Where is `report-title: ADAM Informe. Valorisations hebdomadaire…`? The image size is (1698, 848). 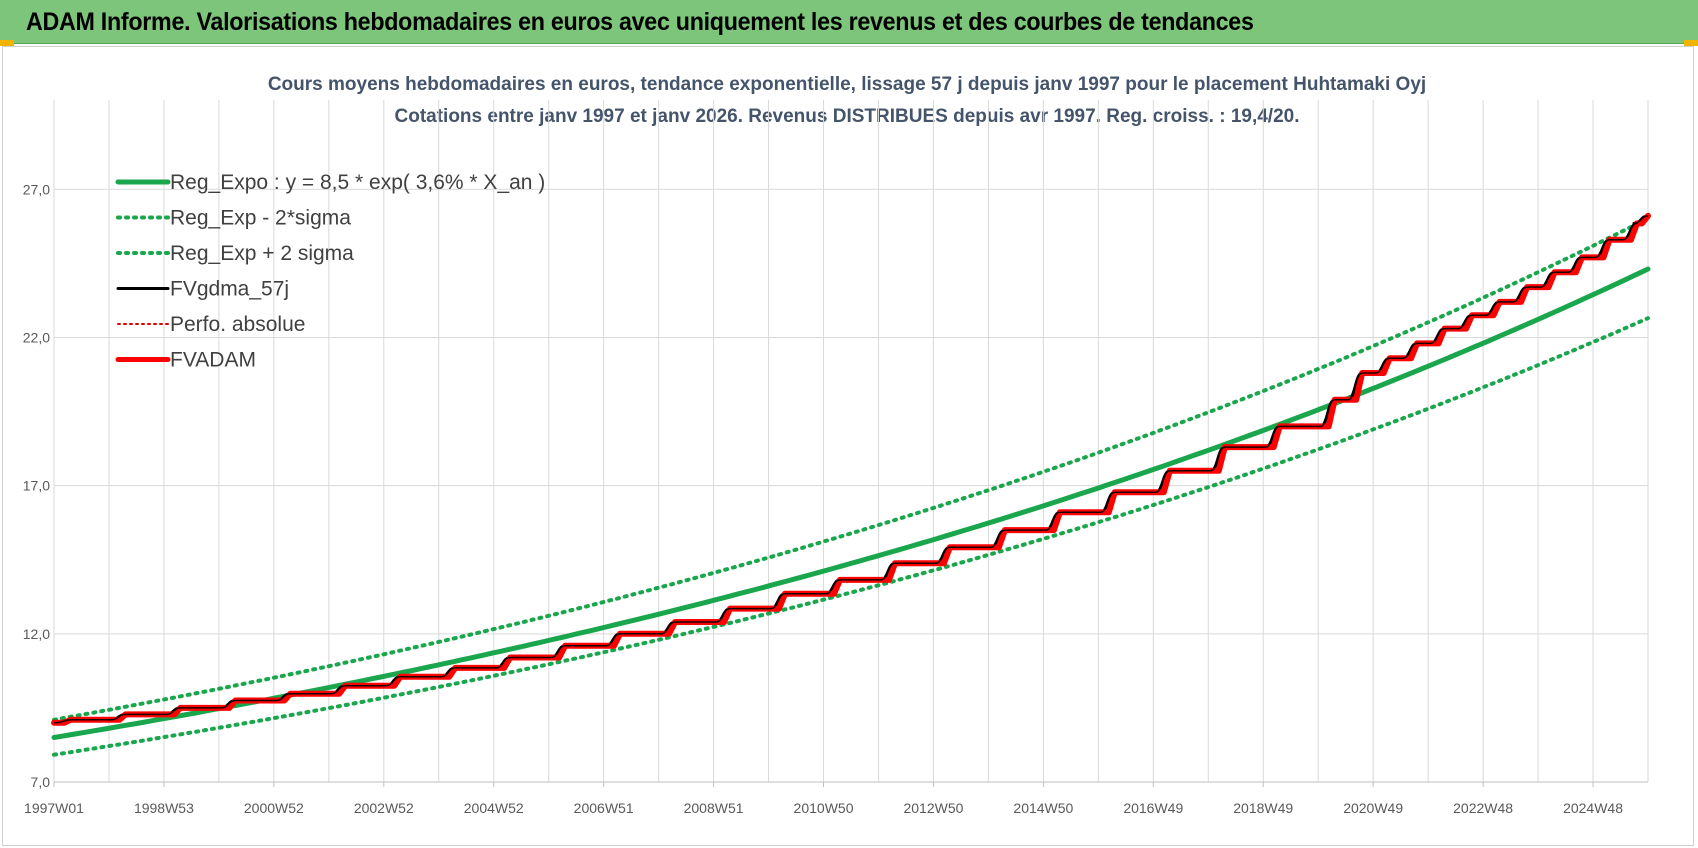 report-title: ADAM Informe. Valorisations hebdomadaire… is located at coordinates (640, 22).